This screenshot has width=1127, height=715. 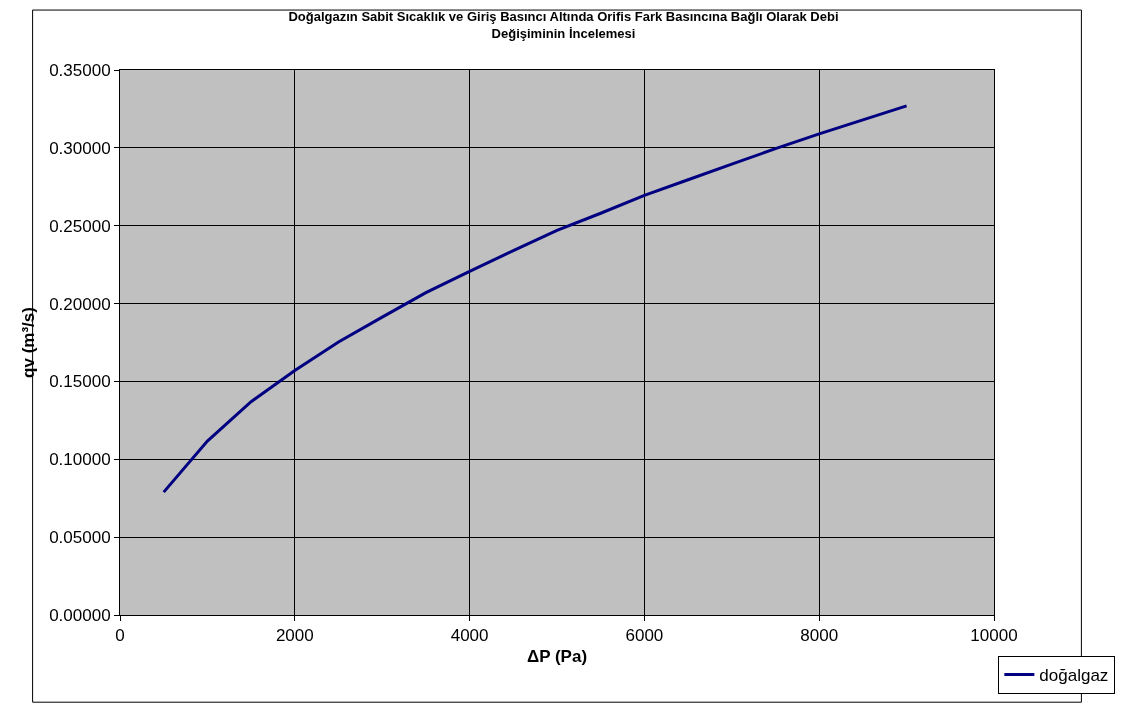 I want to click on y-tick-label: 0.15000, so click(x=80, y=382).